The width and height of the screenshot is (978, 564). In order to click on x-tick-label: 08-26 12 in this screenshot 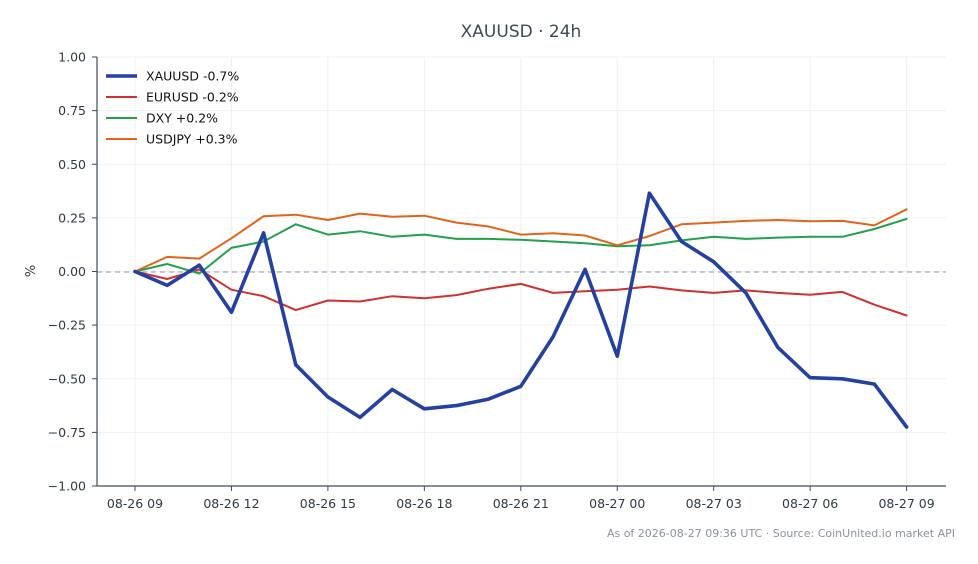, I will do `click(231, 503)`.